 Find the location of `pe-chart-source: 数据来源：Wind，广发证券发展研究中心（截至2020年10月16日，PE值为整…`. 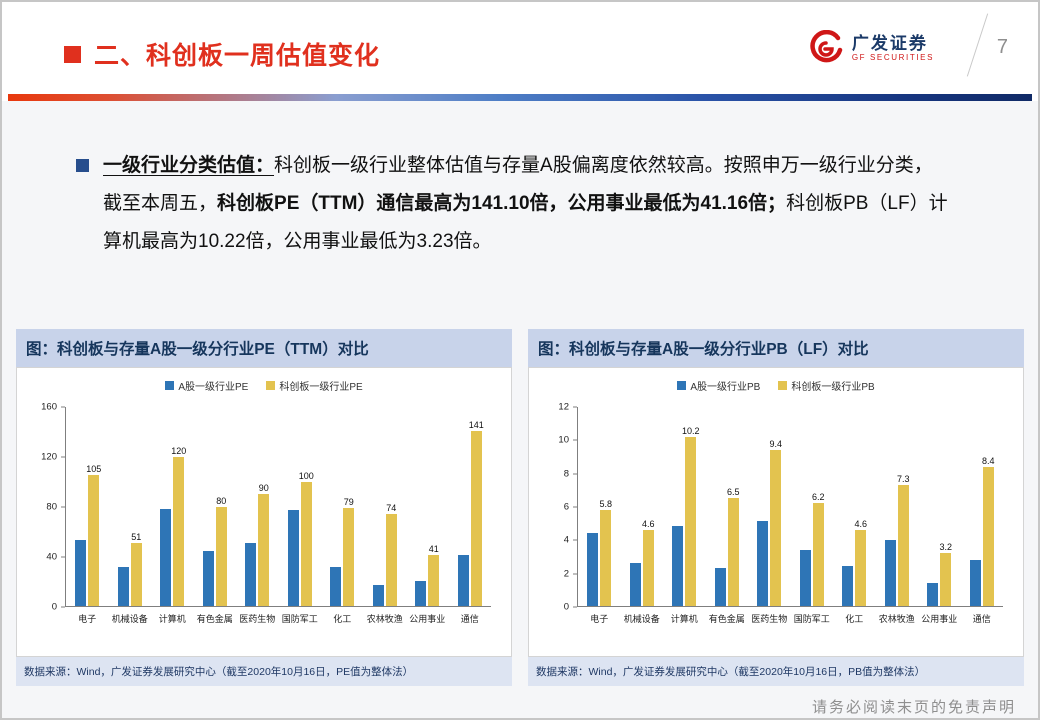

pe-chart-source: 数据来源：Wind，广发证券发展研究中心（截至2020年10月16日，PE值为整… is located at coordinates (264, 671).